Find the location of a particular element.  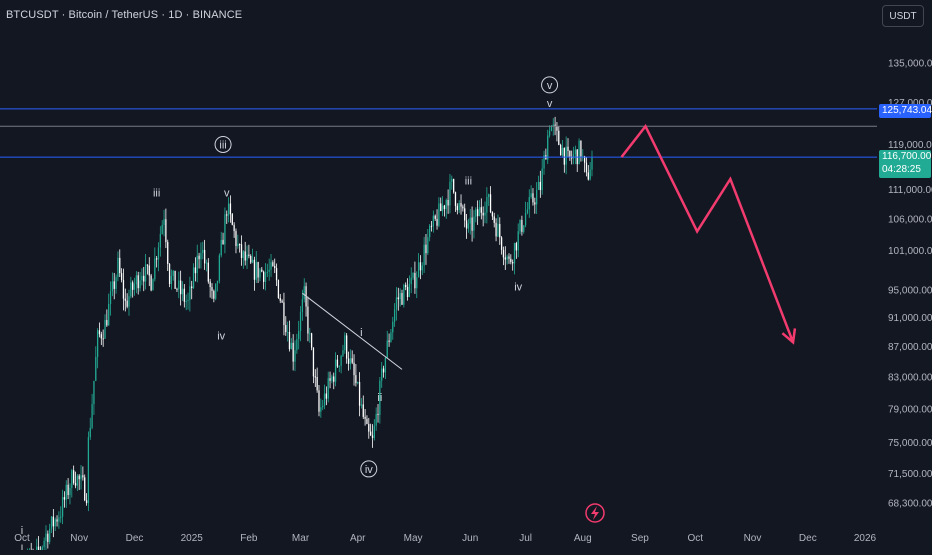

y-axis-tick-label: 71,500.00 is located at coordinates (910, 474).